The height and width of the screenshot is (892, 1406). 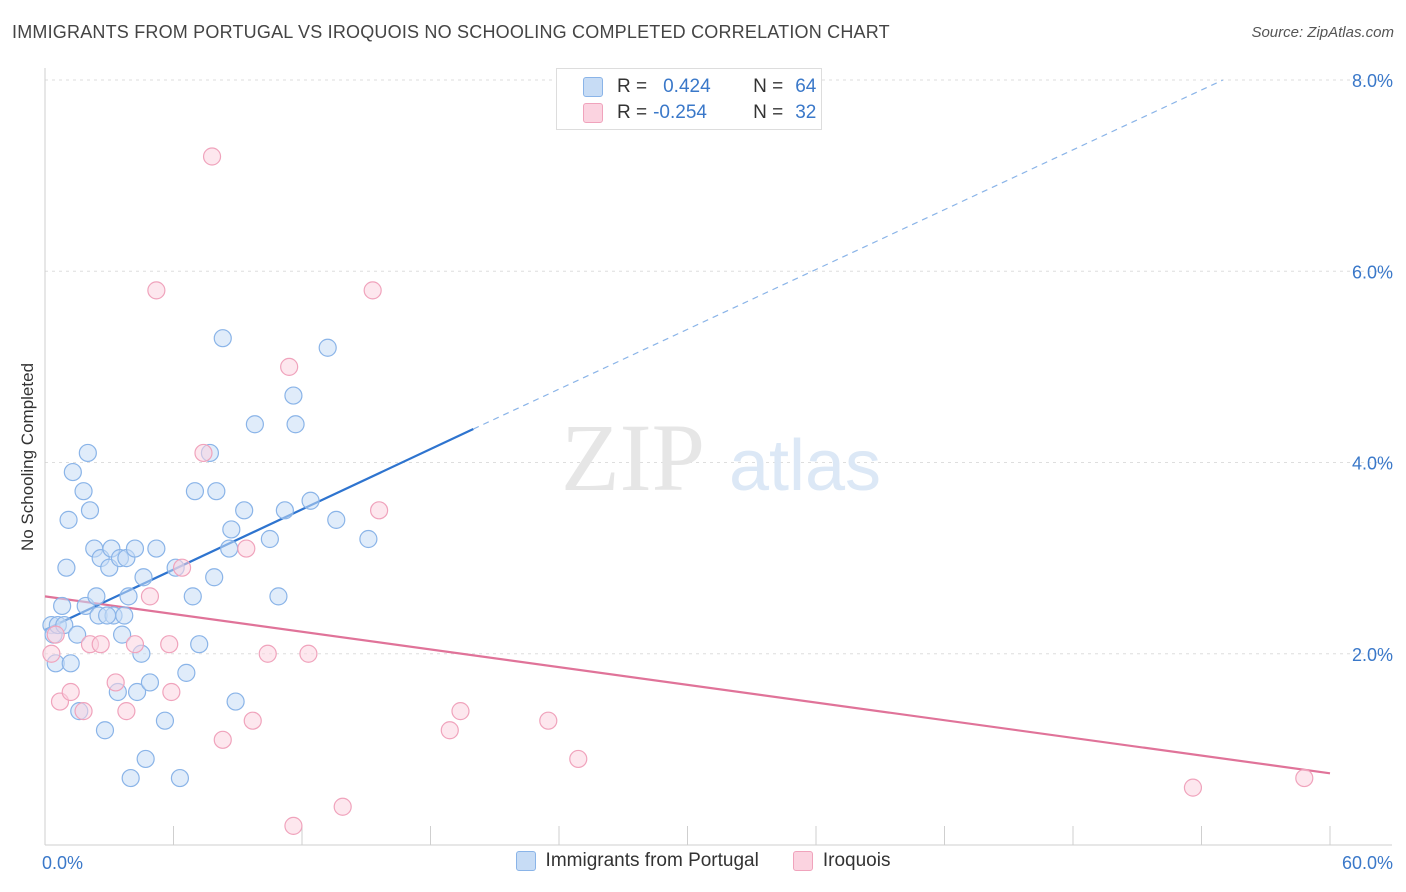 I want to click on legend-item-iroquois: Iroquois, so click(x=841, y=861).